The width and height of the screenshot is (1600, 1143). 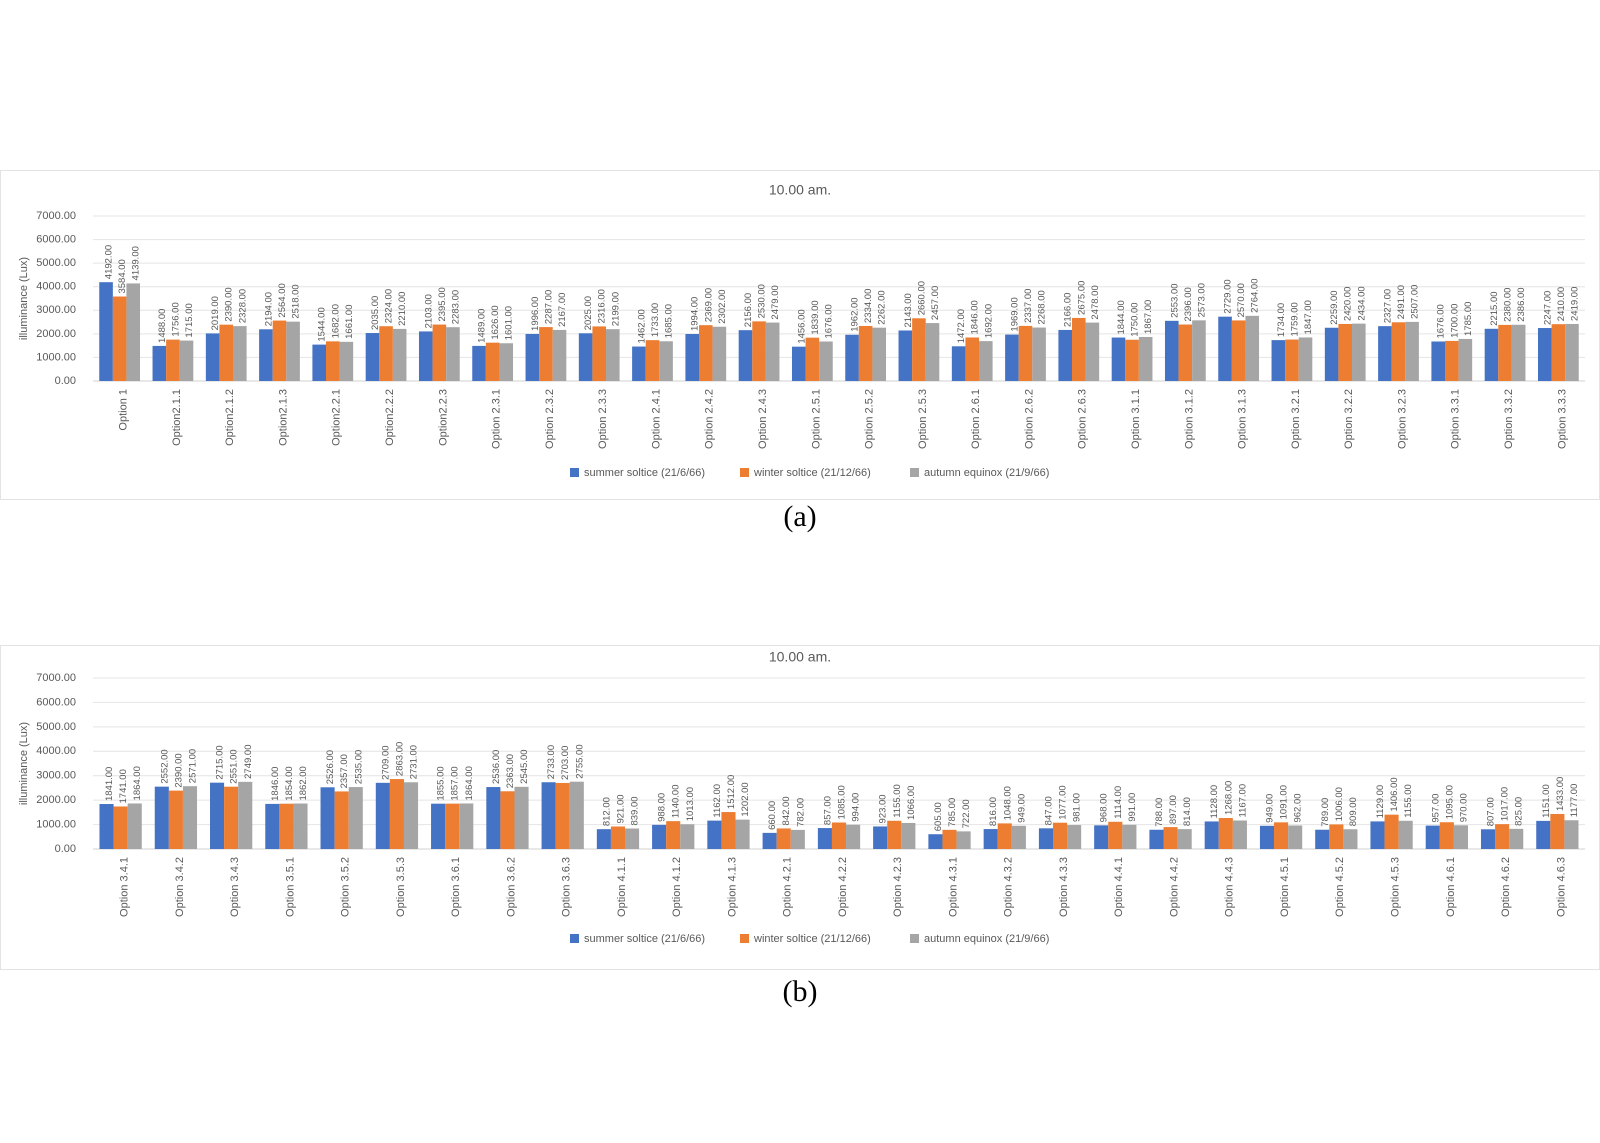 What do you see at coordinates (812, 939) in the screenshot?
I see `legend-label: winter soltice (21/12/66)` at bounding box center [812, 939].